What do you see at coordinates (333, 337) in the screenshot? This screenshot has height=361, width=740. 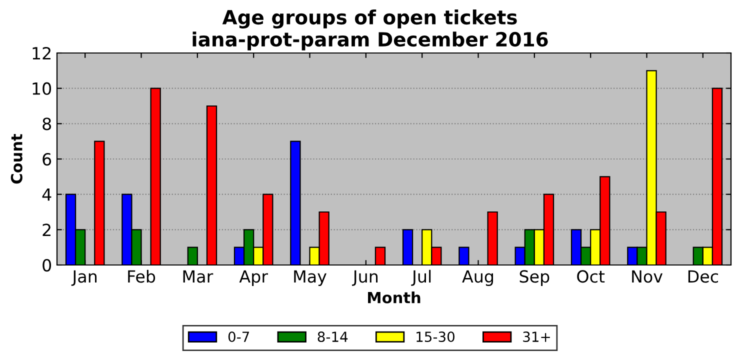 I see `legend-label: 8-14` at bounding box center [333, 337].